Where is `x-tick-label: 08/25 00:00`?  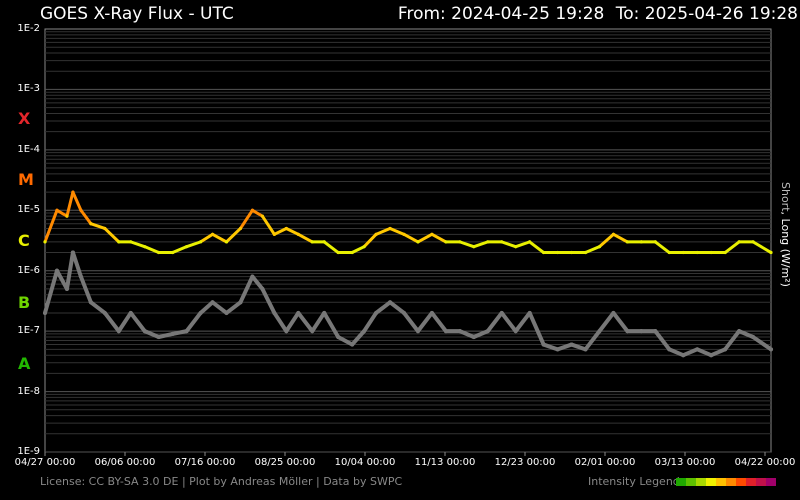
x-tick-label: 08/25 00:00 is located at coordinates (285, 462).